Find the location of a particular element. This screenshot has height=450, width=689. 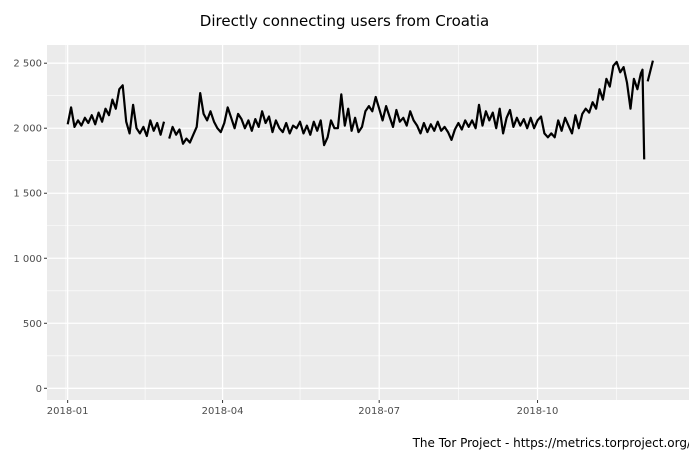

x-tick-label: 2018-04 is located at coordinates (223, 411).